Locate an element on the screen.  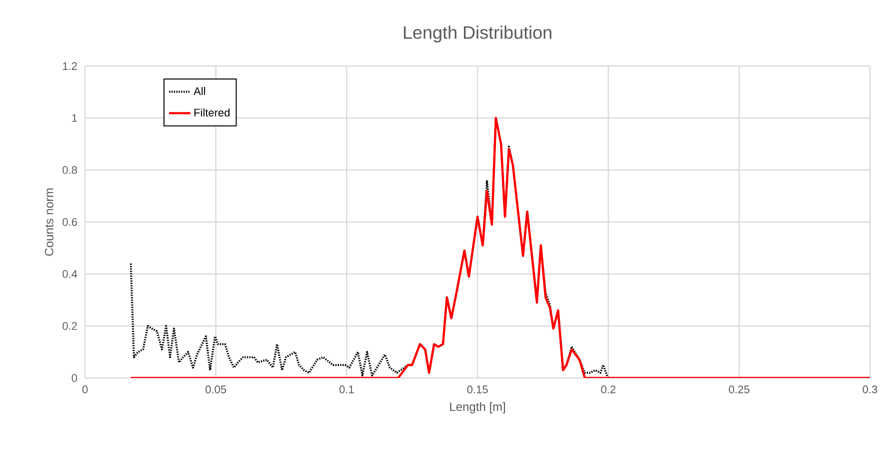
y-tick-label: 0.8 is located at coordinates (69, 170).